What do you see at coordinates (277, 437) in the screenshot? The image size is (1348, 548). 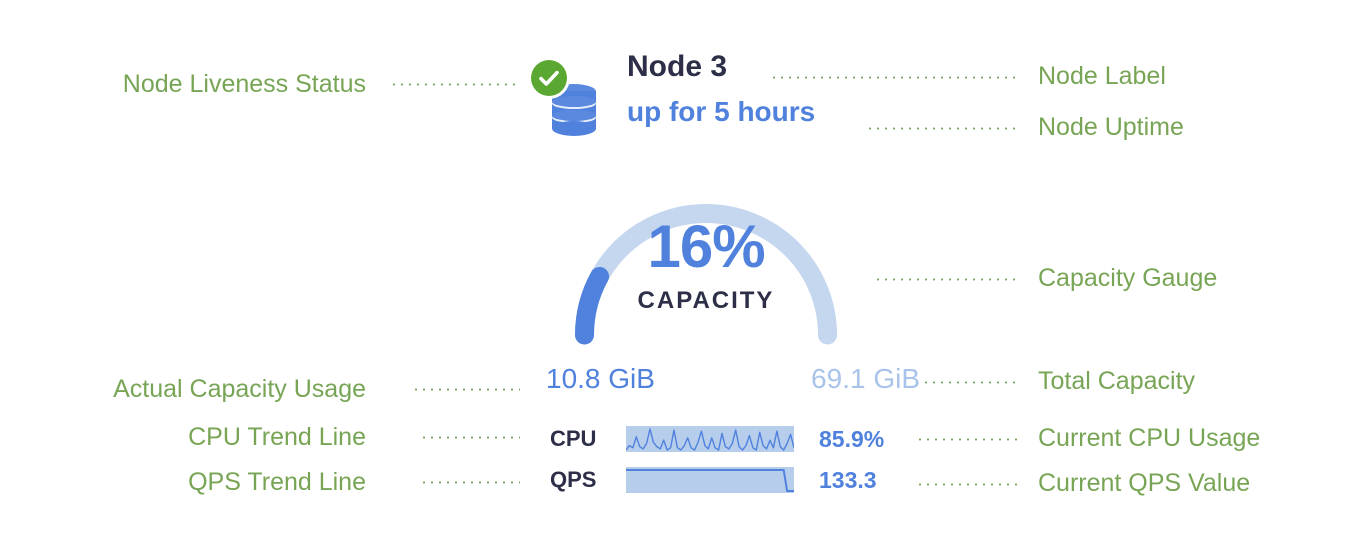 I see `annotation-cpu-trend-line: CPU Trend Line` at bounding box center [277, 437].